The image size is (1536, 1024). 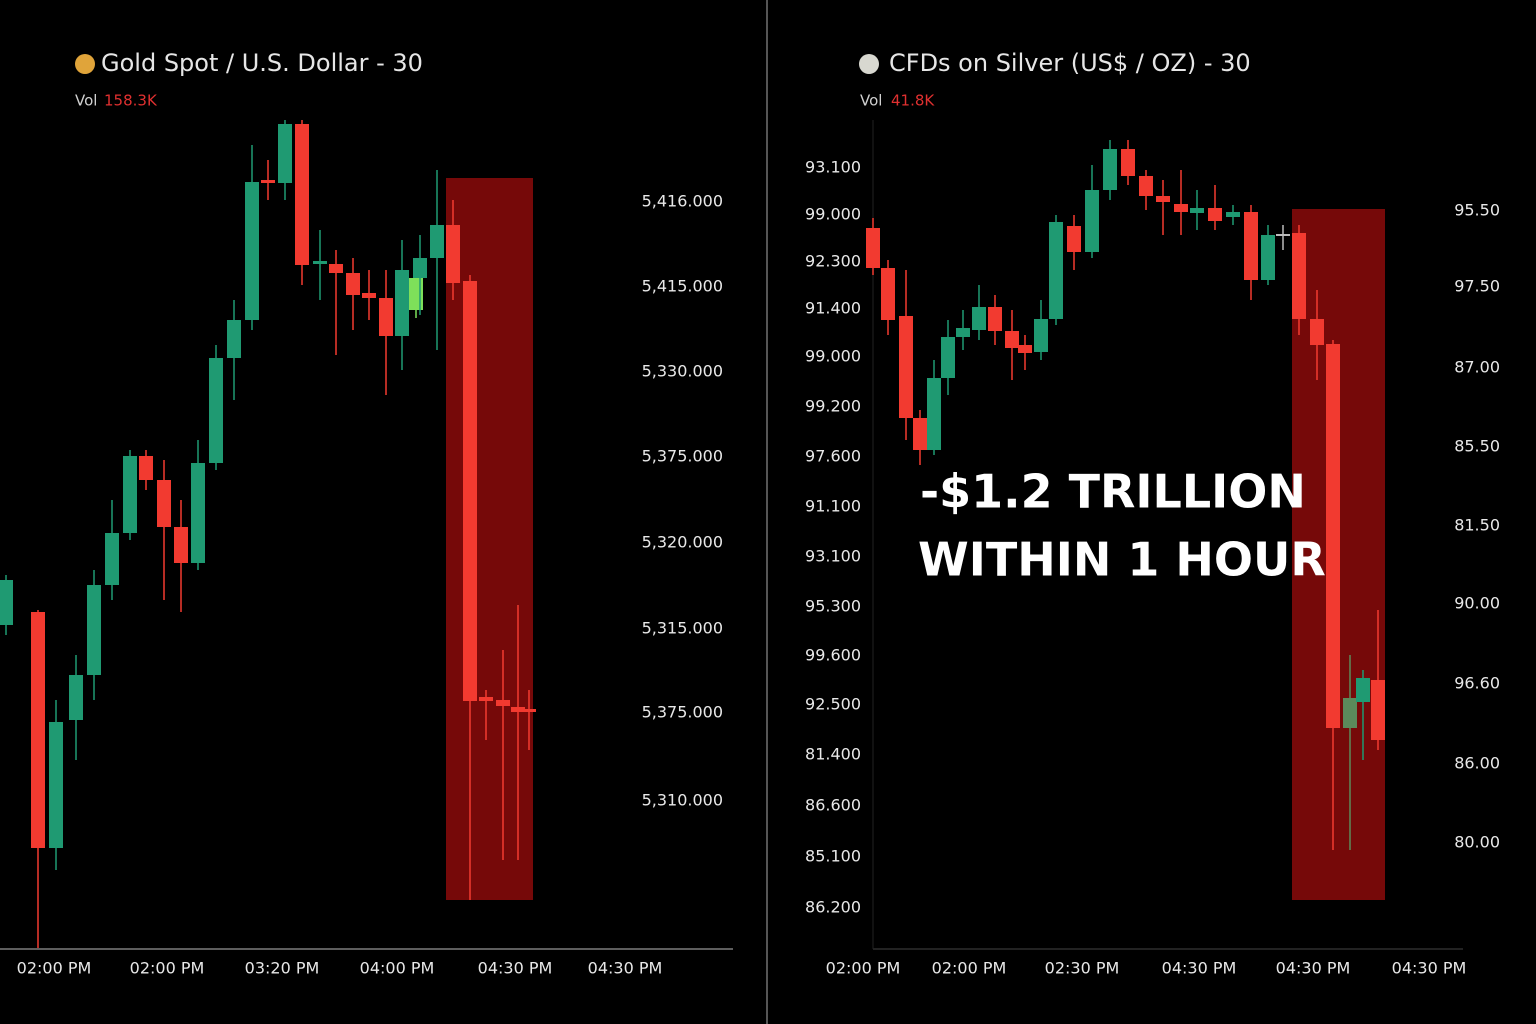 I want to click on y-tick-label: 95.300, so click(x=833, y=606).